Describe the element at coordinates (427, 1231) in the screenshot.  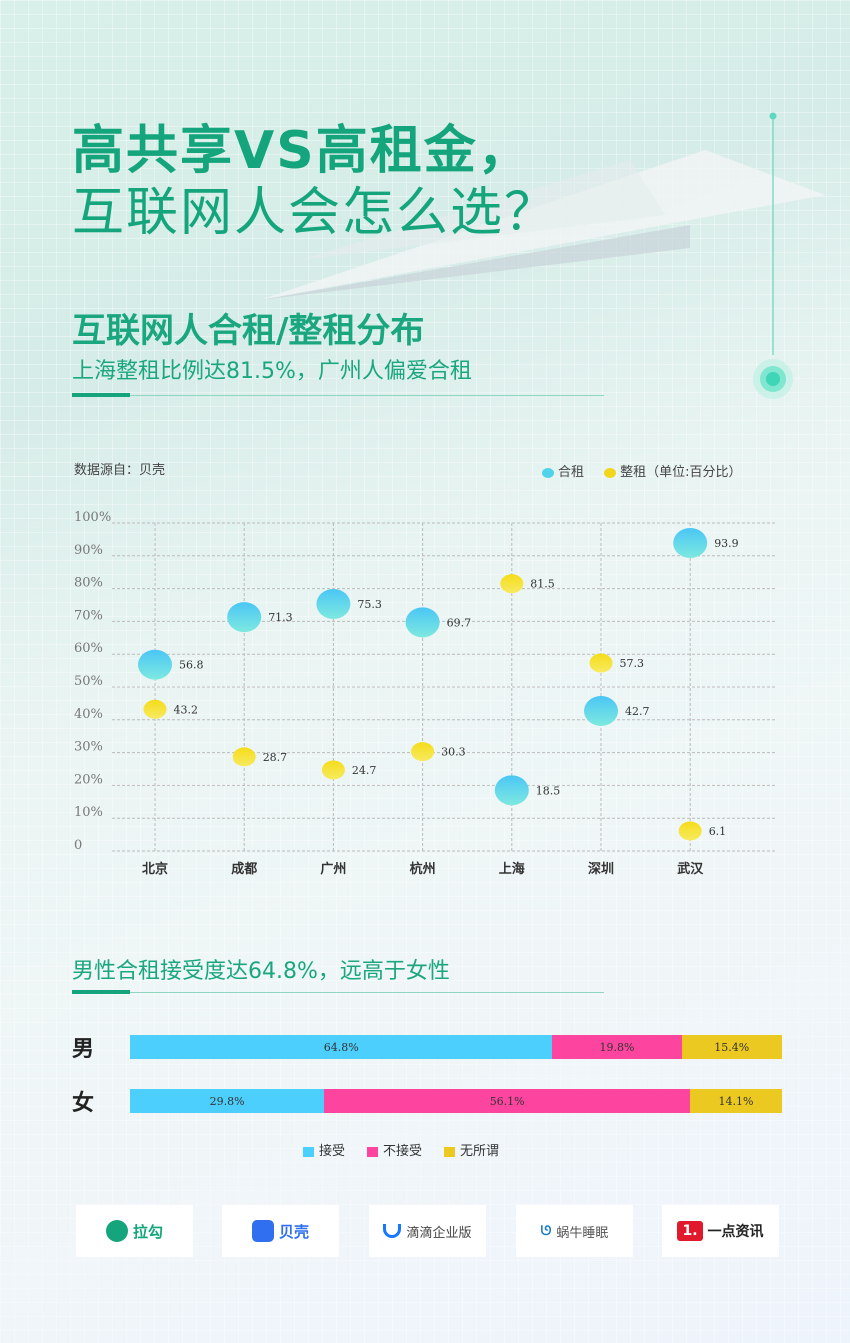
I see `logo-didi: 滴滴企业版` at that location.